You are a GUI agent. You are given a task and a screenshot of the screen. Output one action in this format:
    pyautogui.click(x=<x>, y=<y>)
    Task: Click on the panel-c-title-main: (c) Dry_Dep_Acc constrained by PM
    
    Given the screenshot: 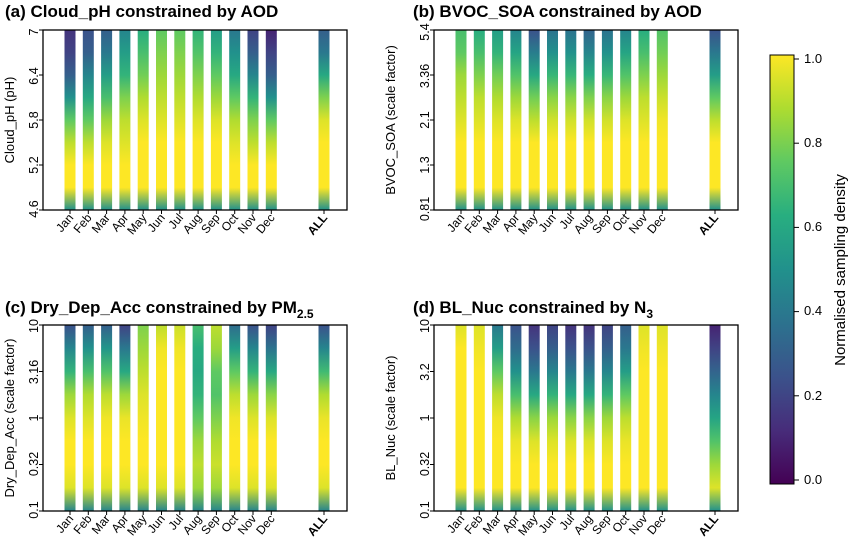 What is the action you would take?
    pyautogui.click(x=151, y=307)
    